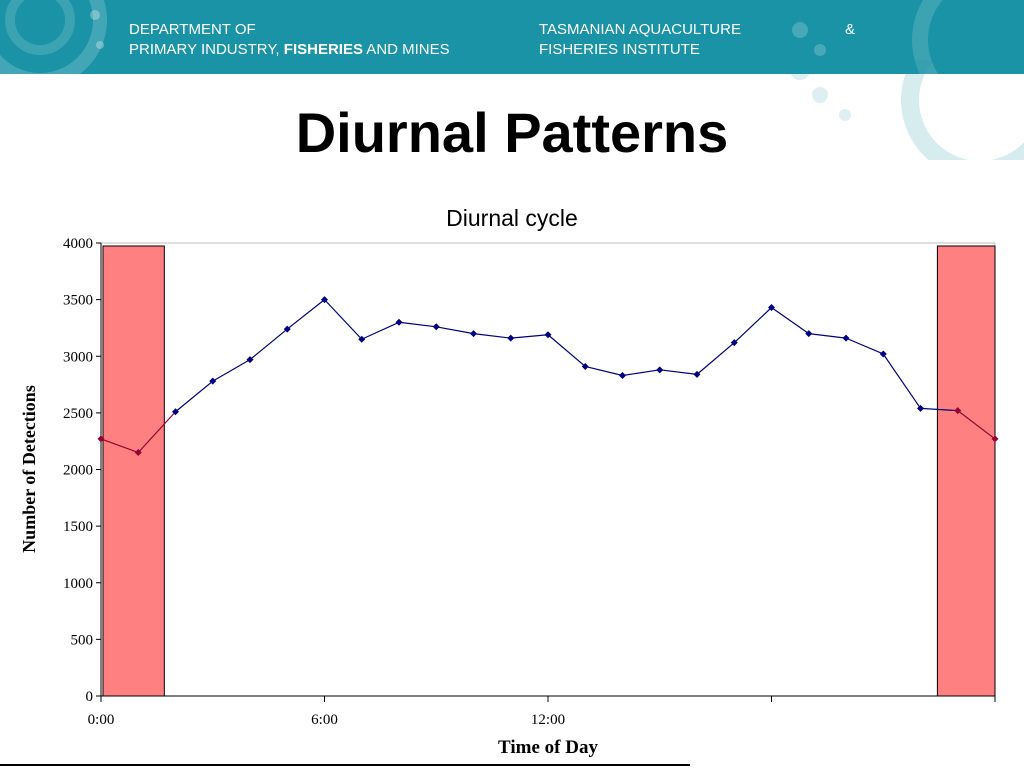 The width and height of the screenshot is (1024, 768). I want to click on chart-title: Diurnal cycle, so click(512, 218).